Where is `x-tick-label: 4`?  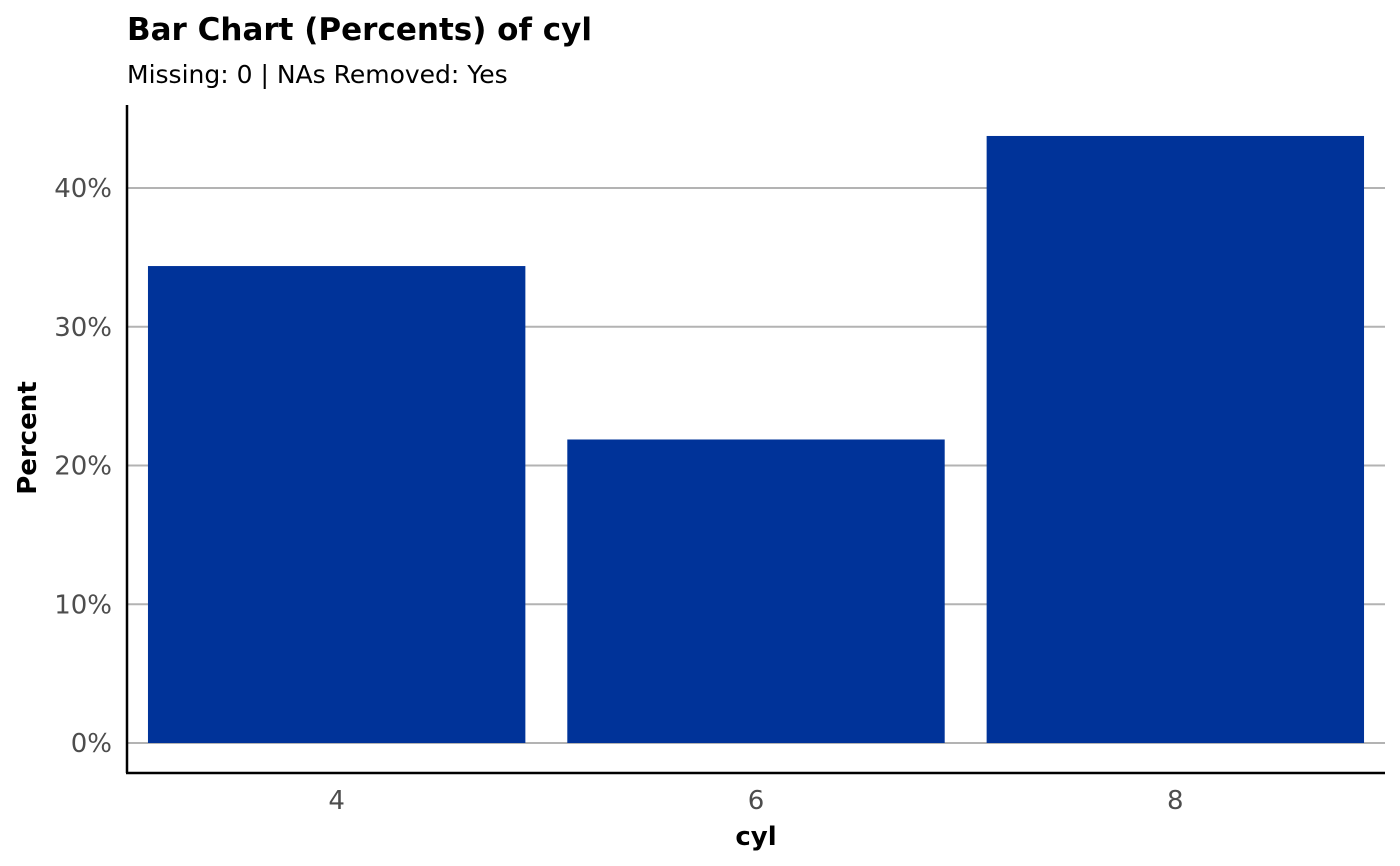 x-tick-label: 4 is located at coordinates (336, 801).